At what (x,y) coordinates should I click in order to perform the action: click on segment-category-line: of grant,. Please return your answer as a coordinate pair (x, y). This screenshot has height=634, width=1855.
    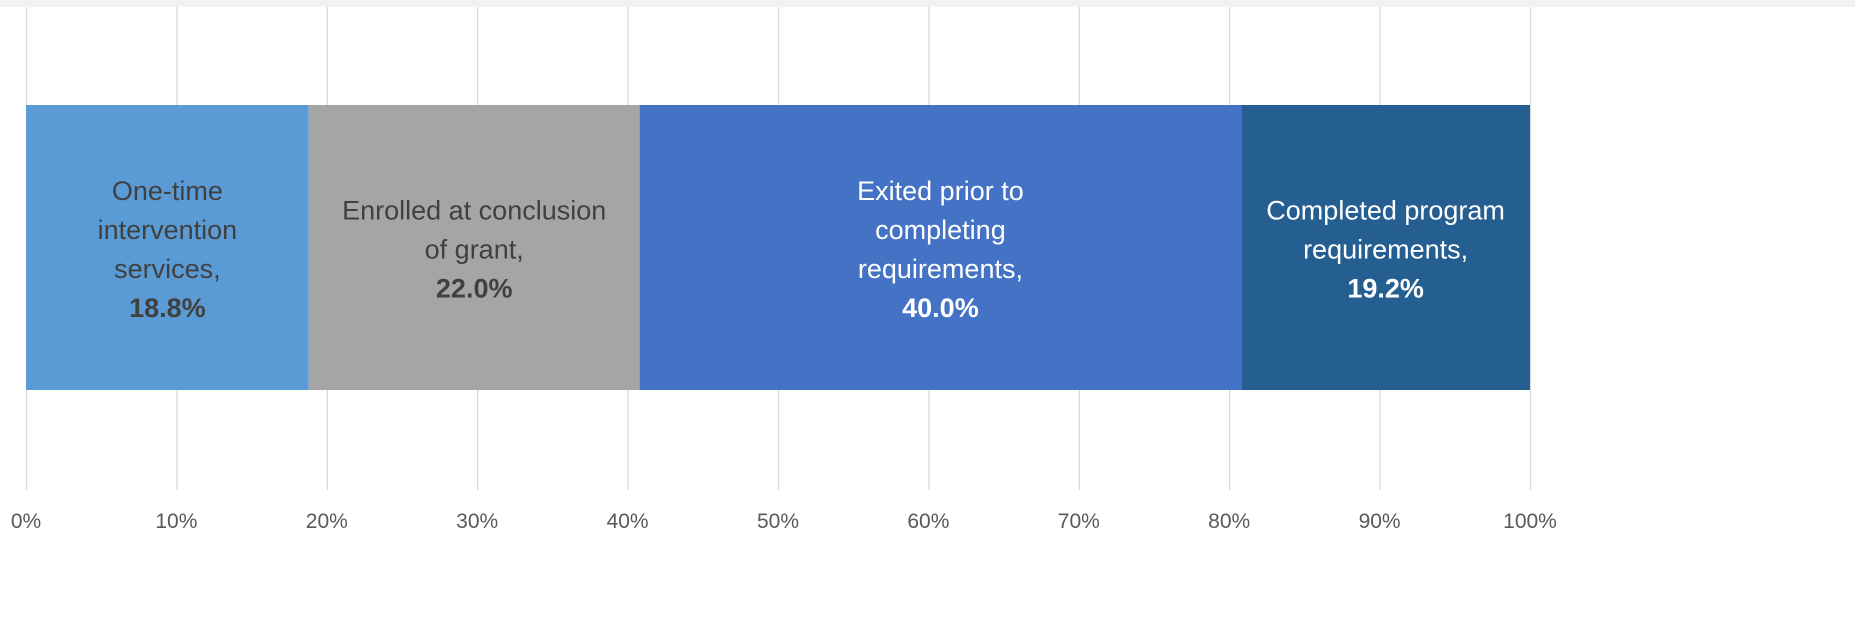
    Looking at the image, I should click on (474, 249).